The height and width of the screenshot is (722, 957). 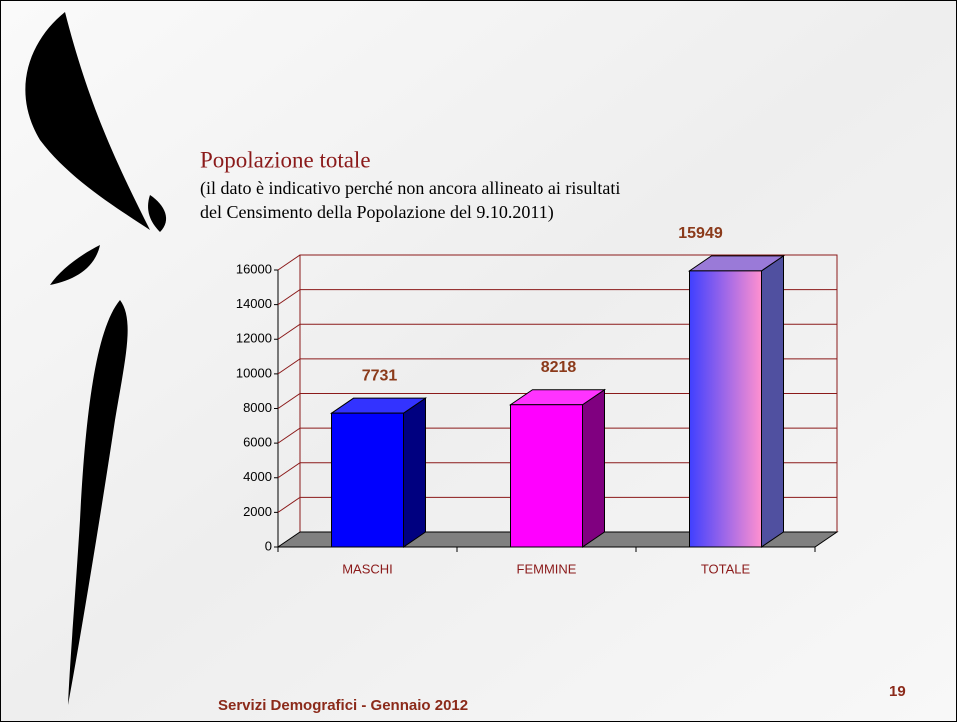 I want to click on footer-text: Servizi Demografici - Gennaio 2012, so click(x=343, y=705).